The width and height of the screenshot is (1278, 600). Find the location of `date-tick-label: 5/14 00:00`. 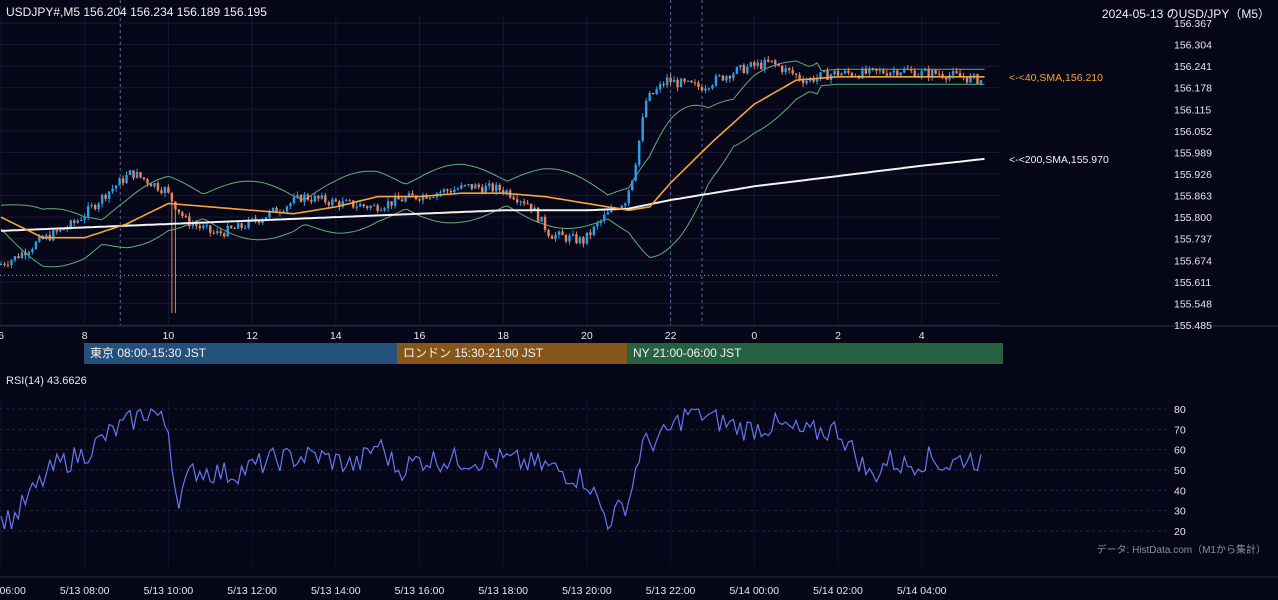

date-tick-label: 5/14 00:00 is located at coordinates (754, 591).